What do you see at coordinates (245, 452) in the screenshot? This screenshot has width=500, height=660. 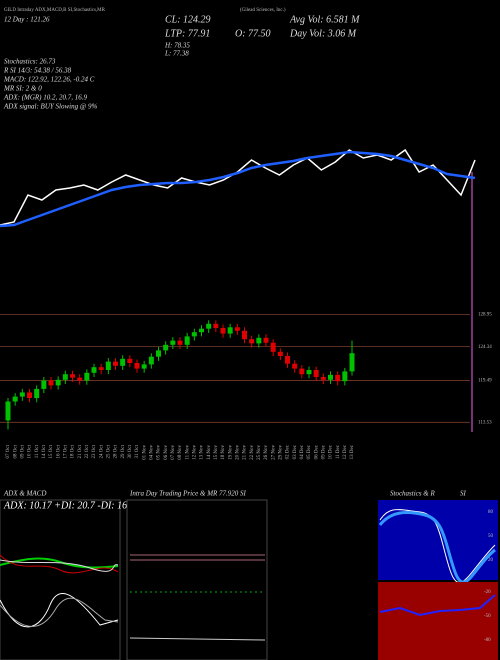 I see `x-tick-label: 21 Nov` at bounding box center [245, 452].